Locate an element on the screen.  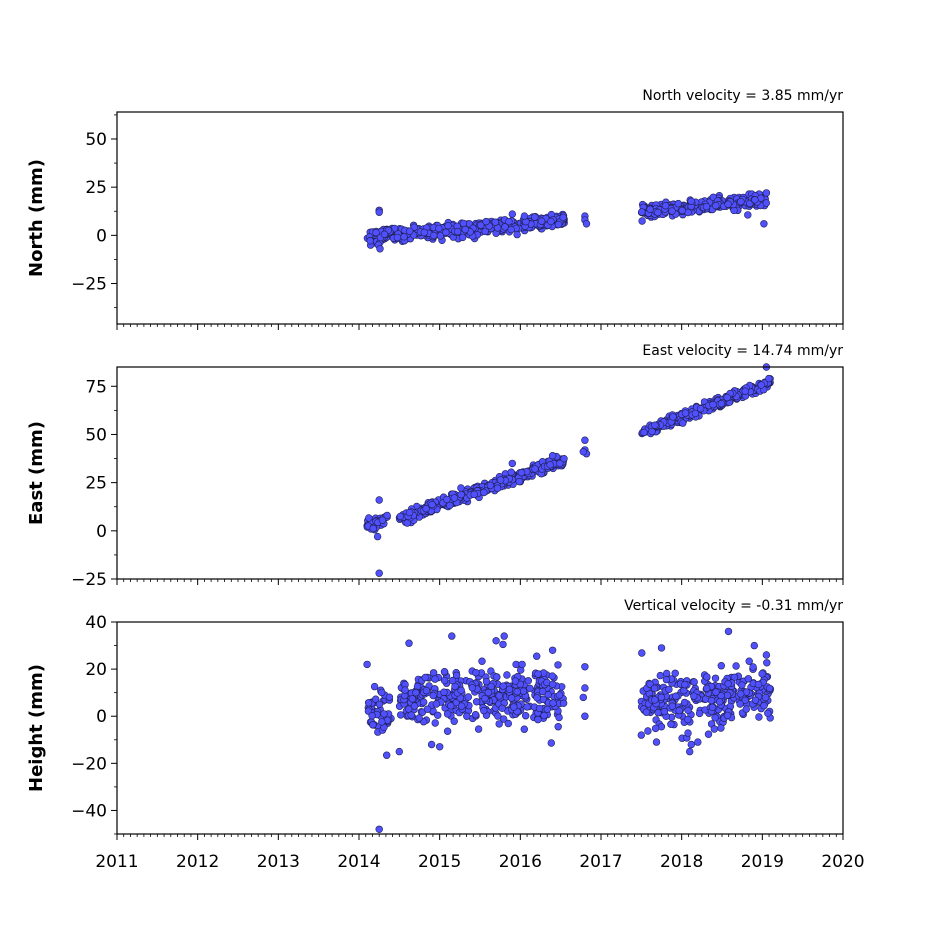
x-tick-label: 2017 is located at coordinates (600, 862).